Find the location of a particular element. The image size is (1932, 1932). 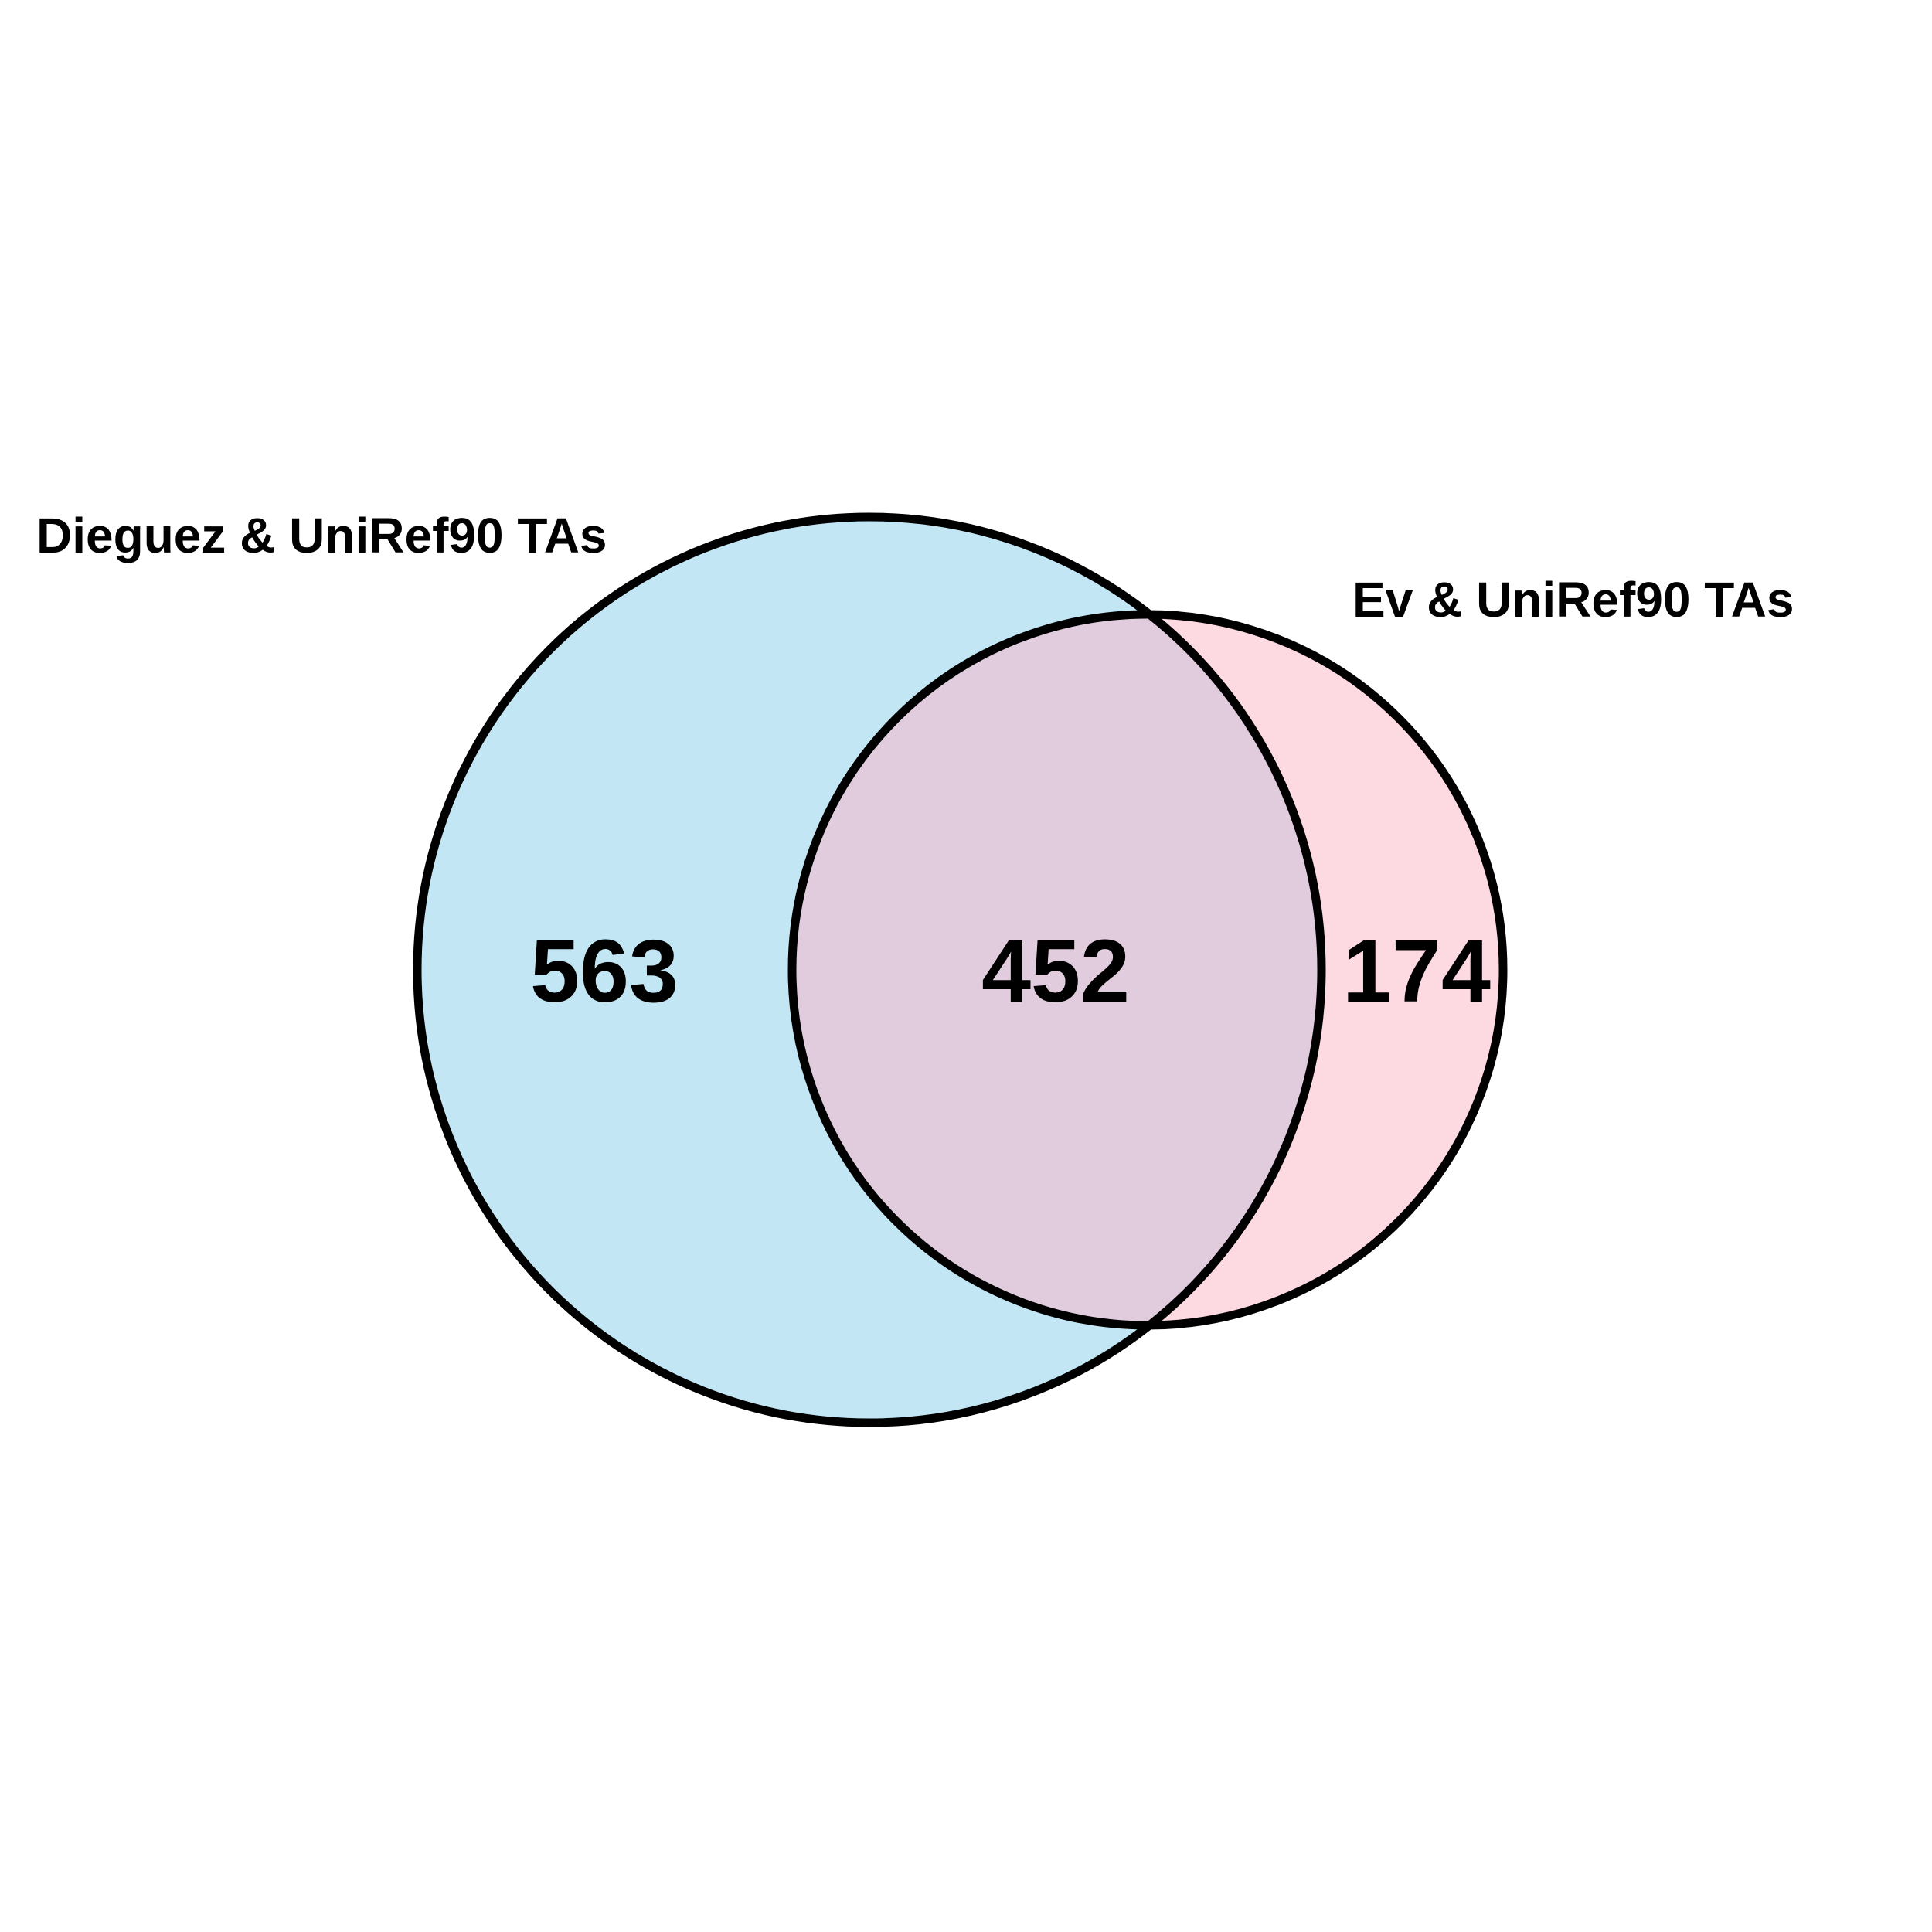

count-both: 452 is located at coordinates (1056, 971).